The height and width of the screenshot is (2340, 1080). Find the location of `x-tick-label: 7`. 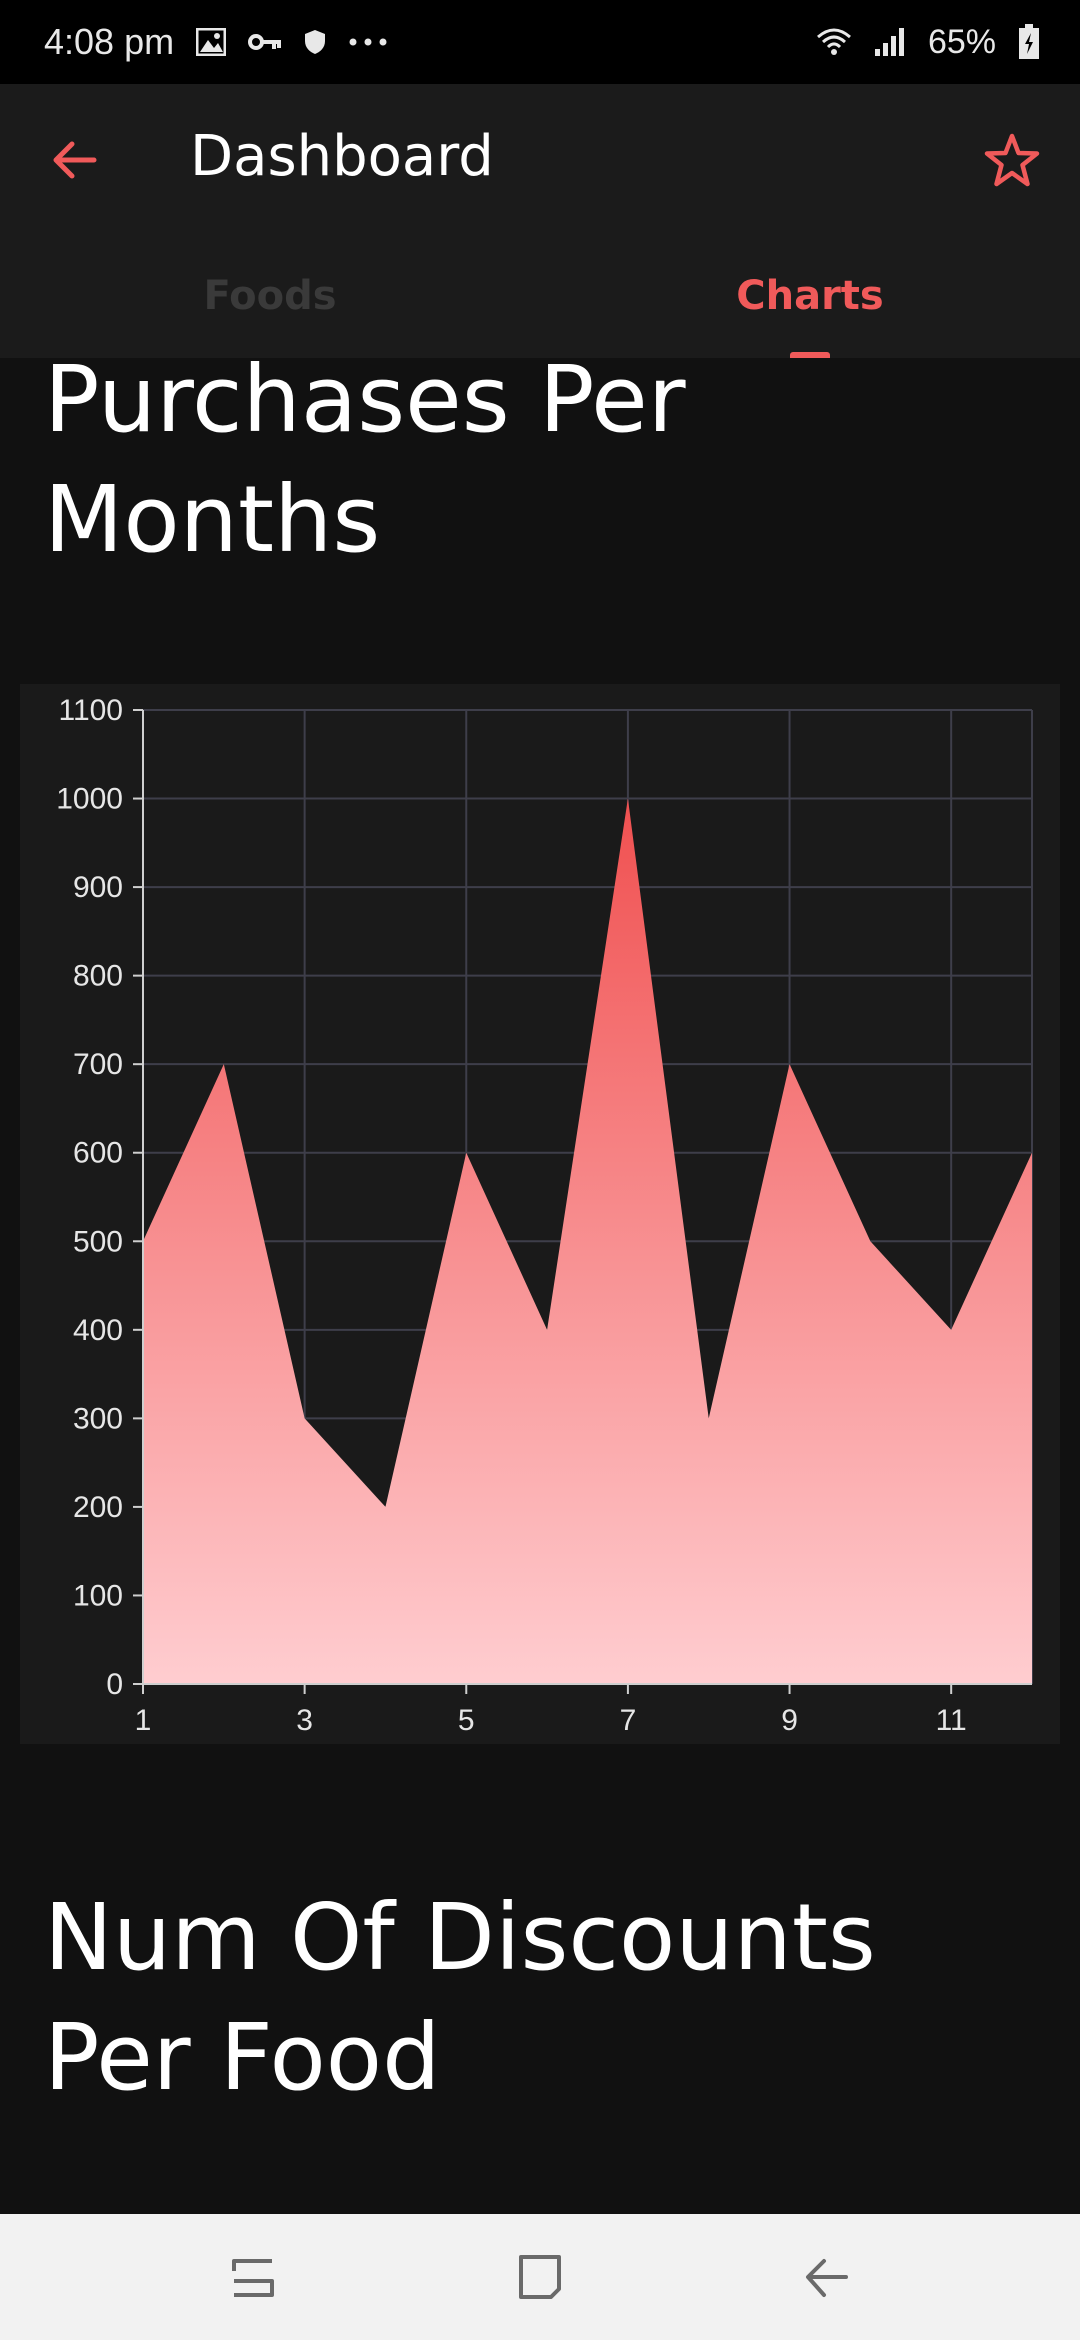

x-tick-label: 7 is located at coordinates (628, 1720).